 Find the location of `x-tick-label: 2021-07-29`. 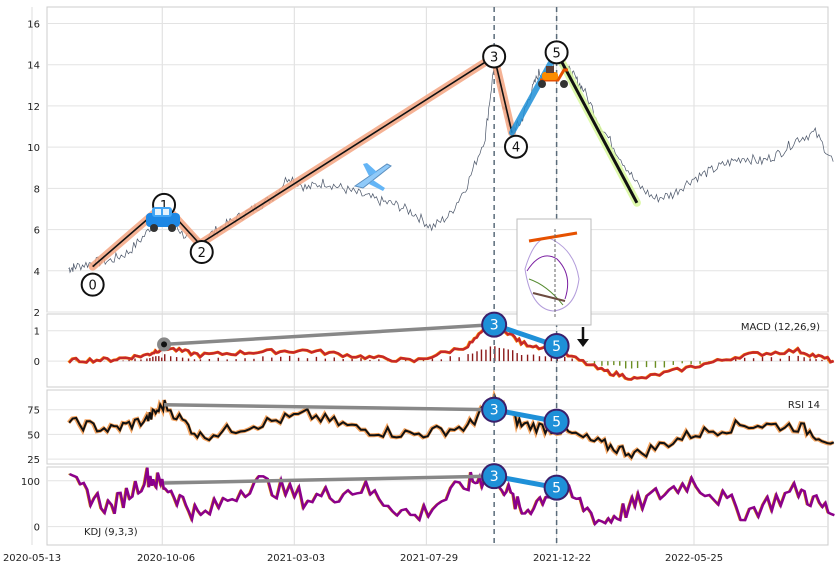

x-tick-label: 2021-07-29 is located at coordinates (429, 558).